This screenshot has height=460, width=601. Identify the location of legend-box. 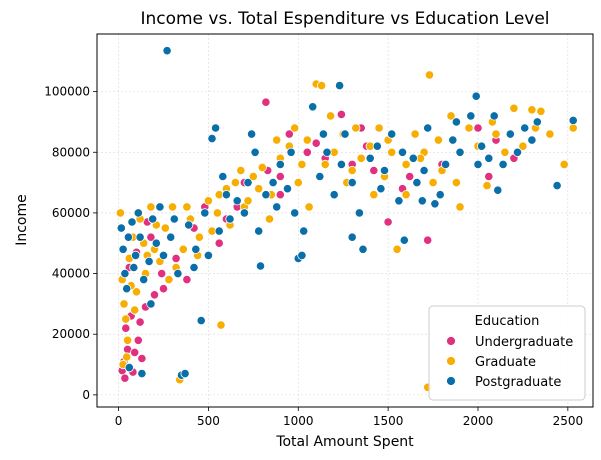
(507, 353).